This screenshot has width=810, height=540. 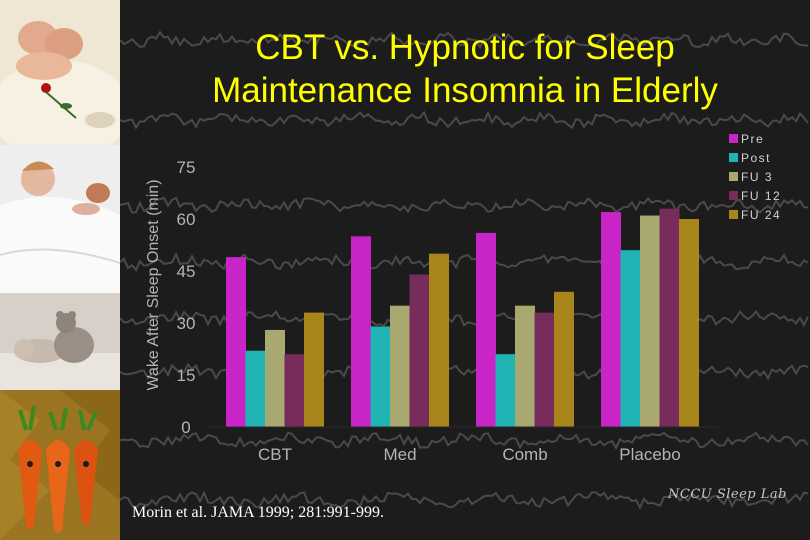 I want to click on legend-label: Pre, so click(x=752, y=139).